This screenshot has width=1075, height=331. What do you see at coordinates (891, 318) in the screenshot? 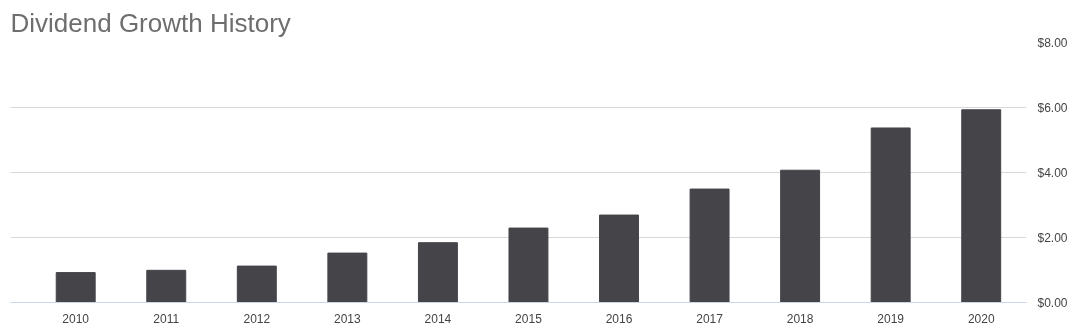
I see `x-tick-label: 2019` at bounding box center [891, 318].